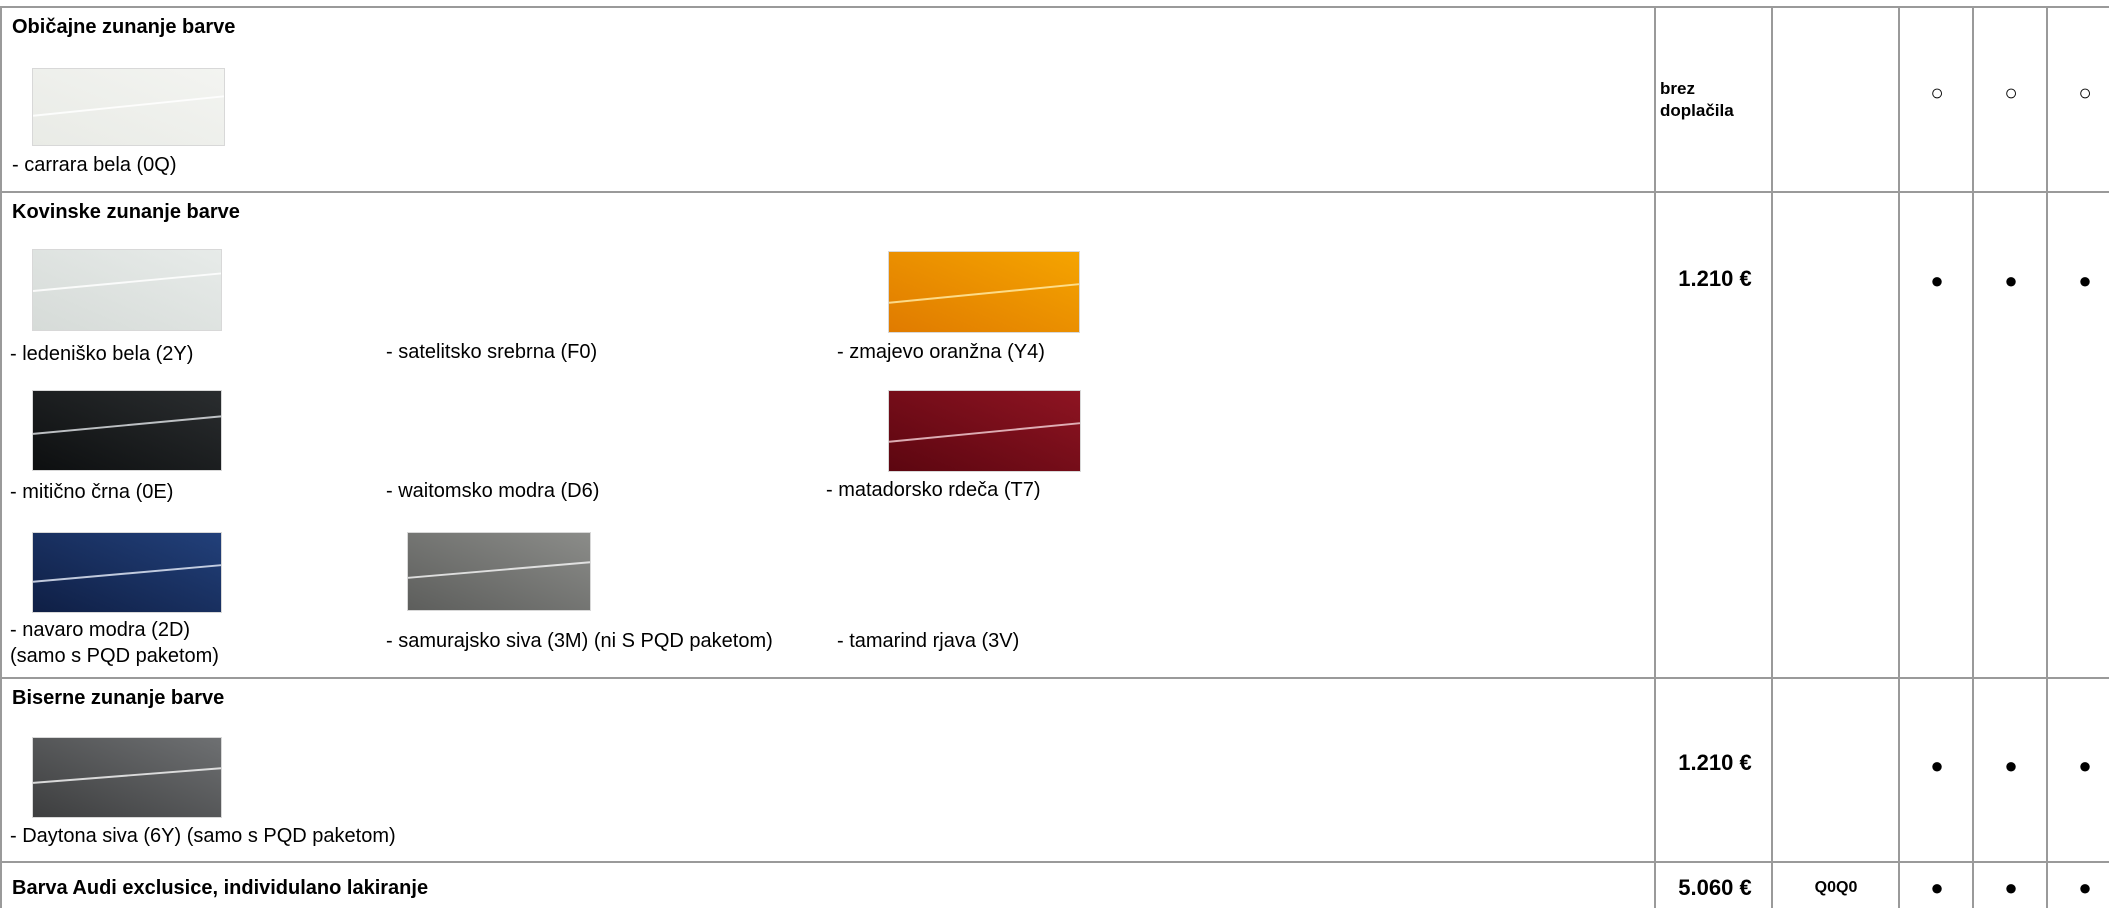 The width and height of the screenshot is (2109, 908). I want to click on availability-mark-pearl-3: ●, so click(2085, 765).